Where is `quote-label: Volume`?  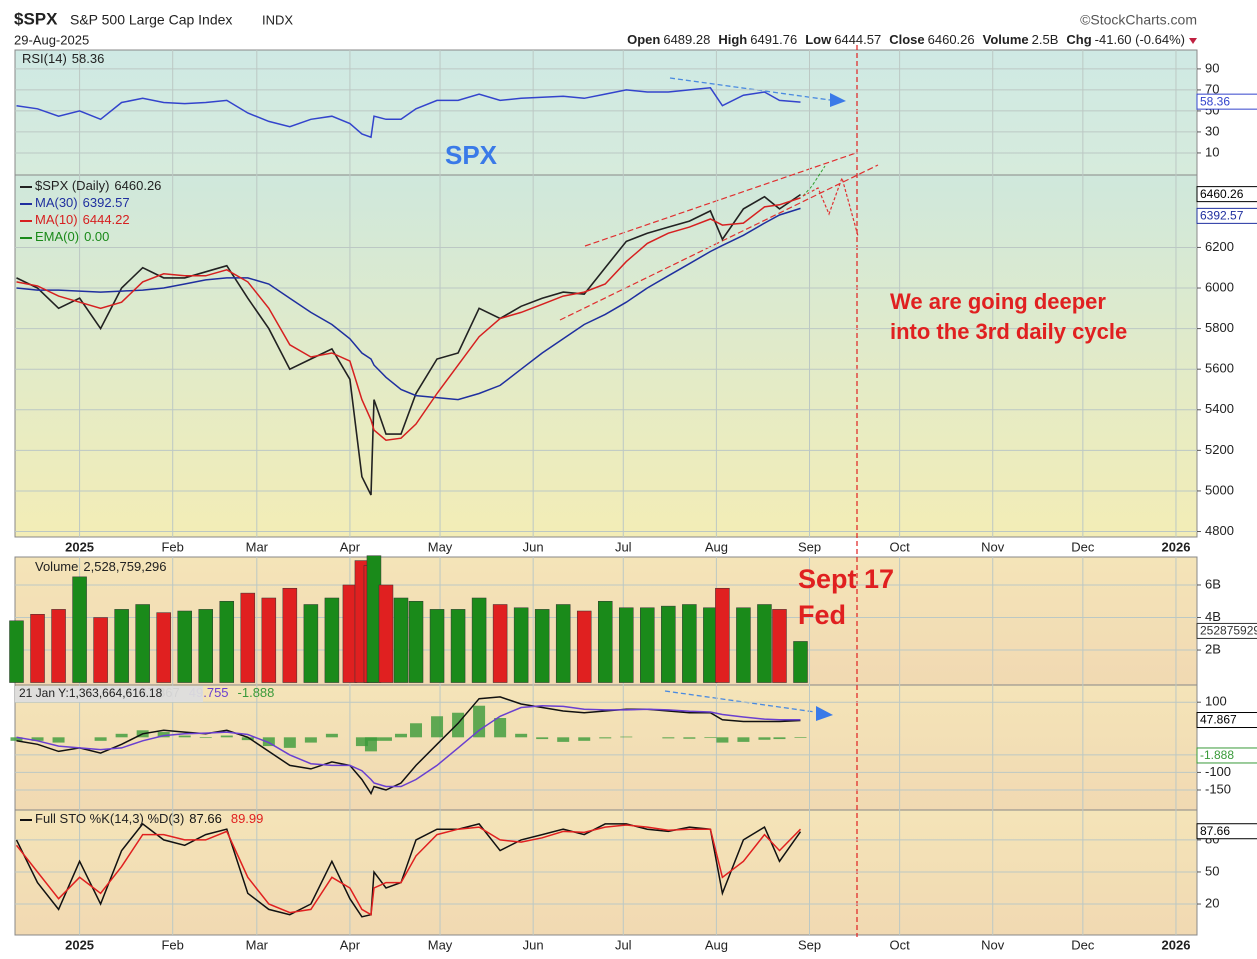 quote-label: Volume is located at coordinates (1006, 39).